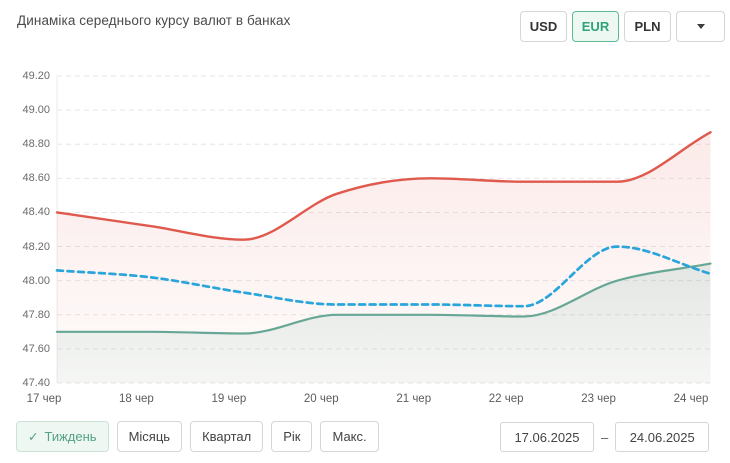 This screenshot has width=730, height=463. I want to click on series-green-line, so click(383, 298).